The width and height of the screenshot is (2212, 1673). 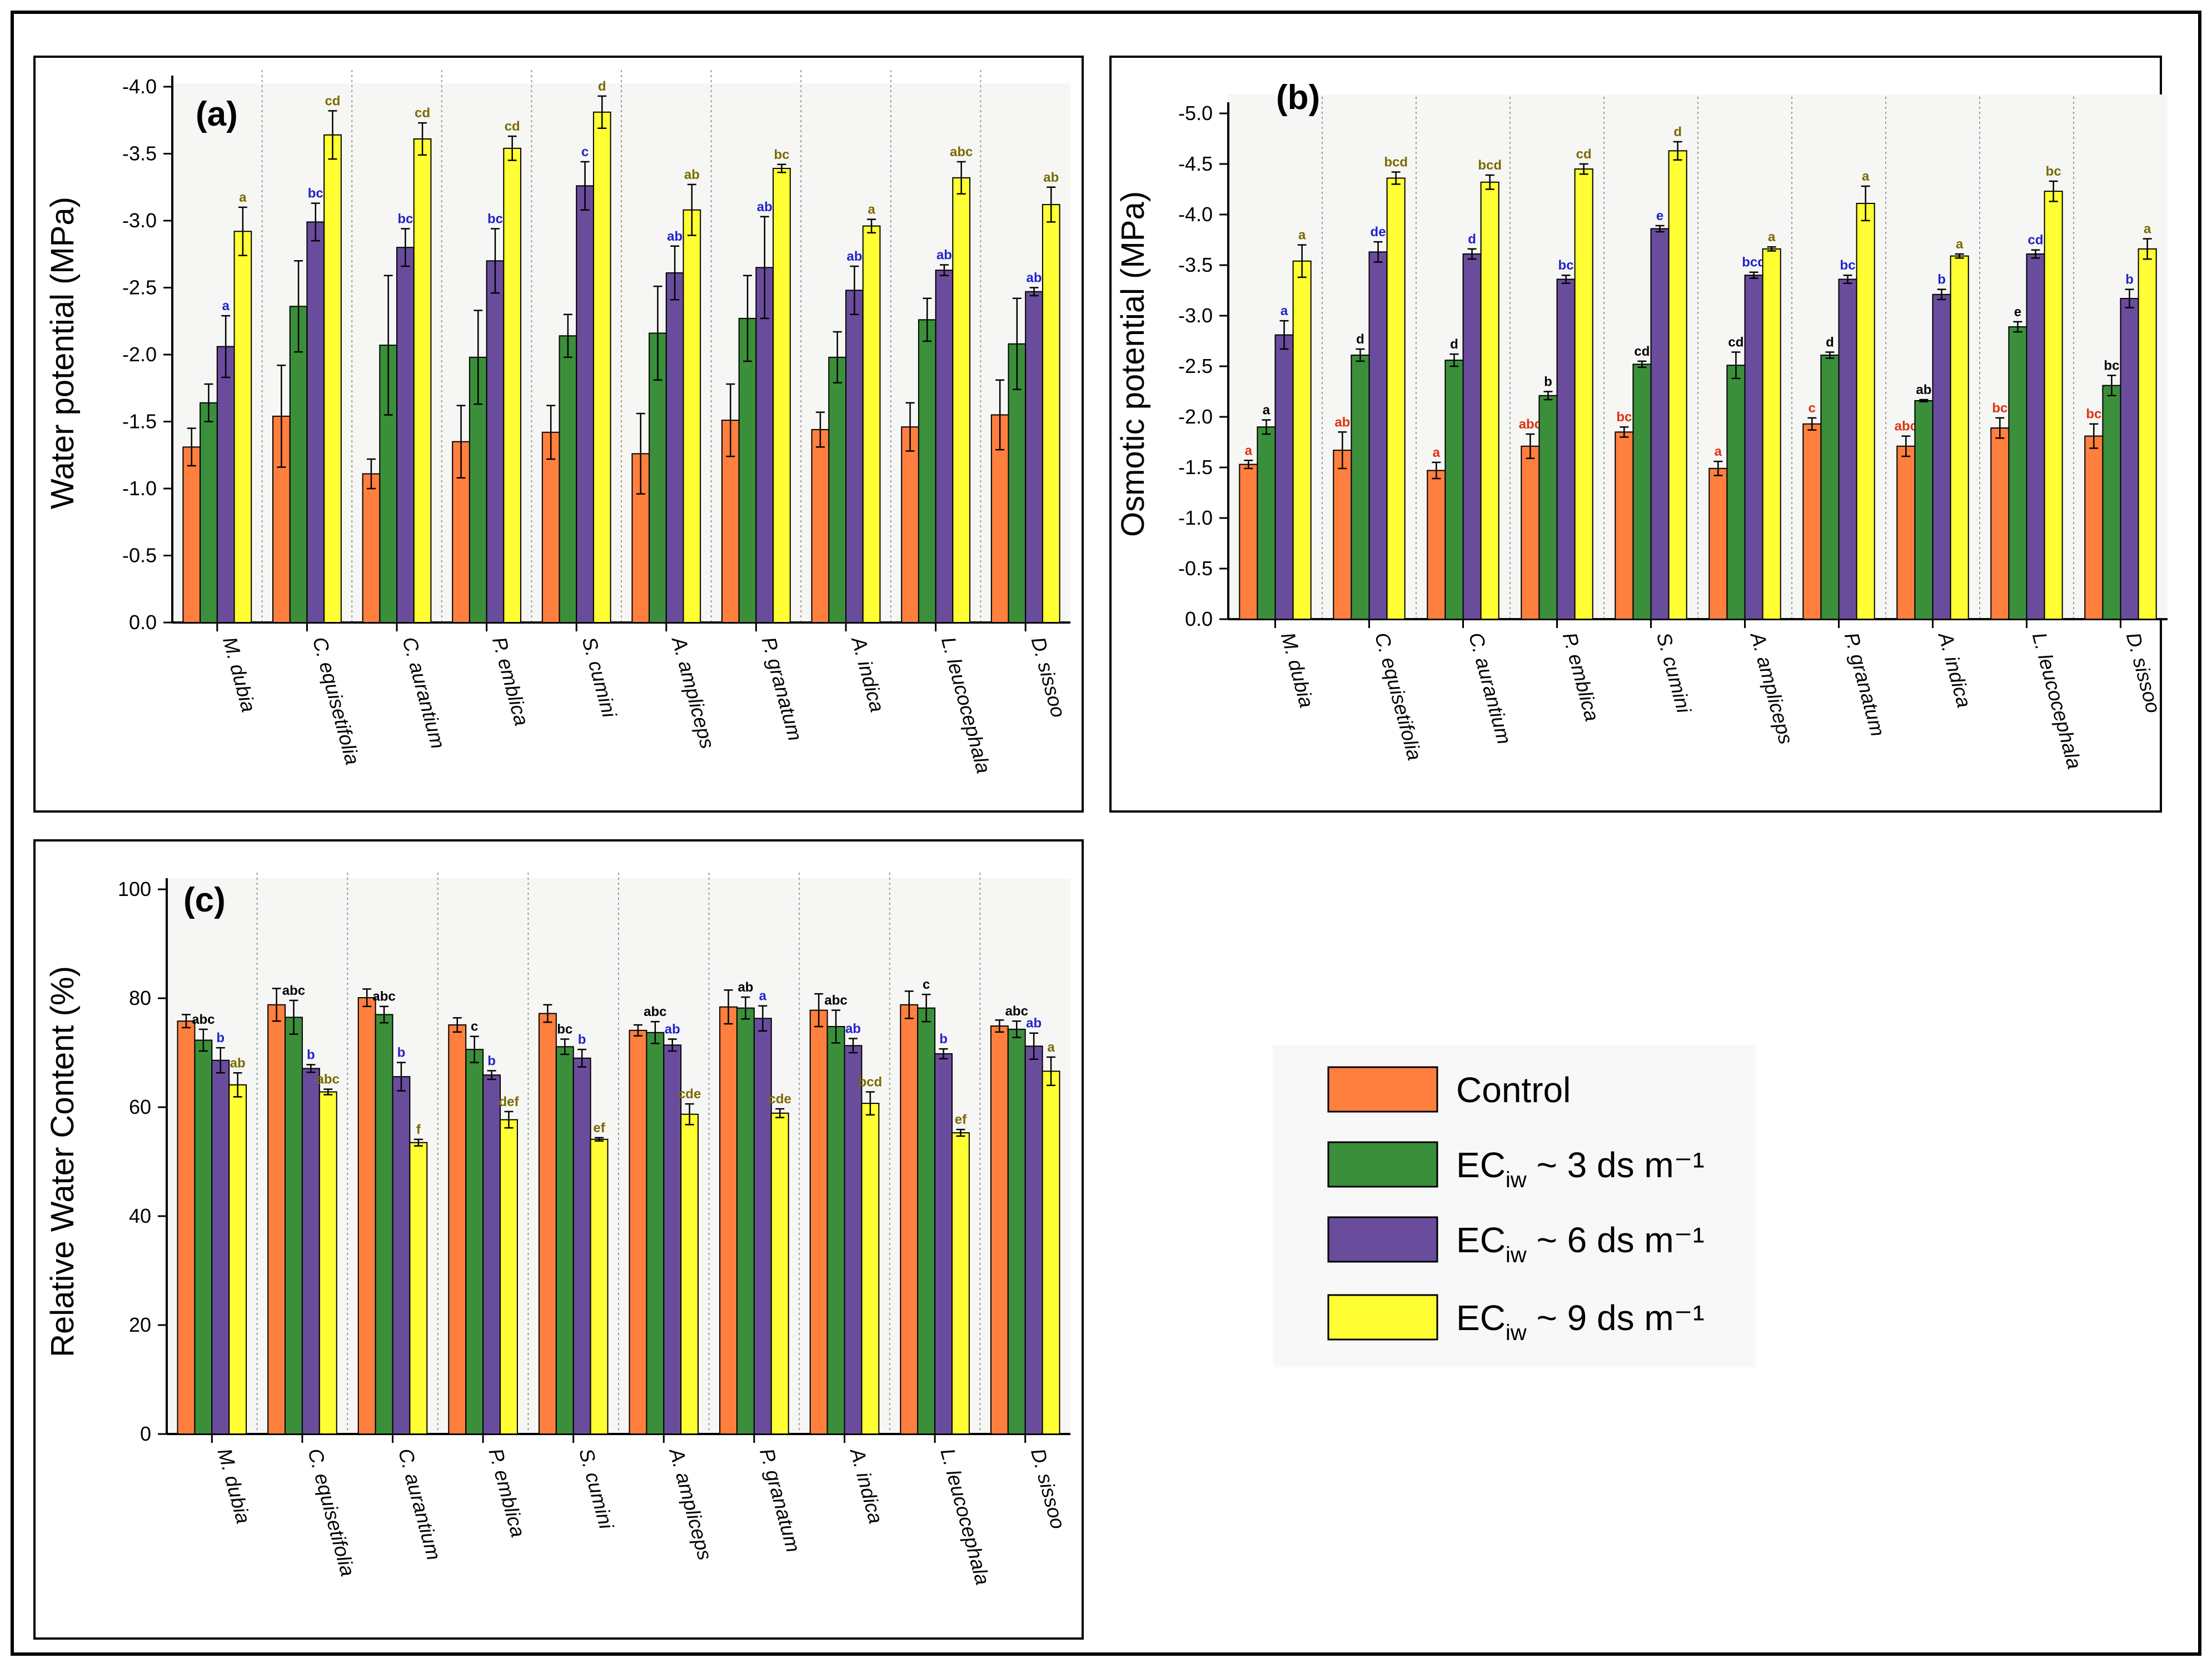 I want to click on y-tick-label: -3.5, so click(x=1195, y=264).